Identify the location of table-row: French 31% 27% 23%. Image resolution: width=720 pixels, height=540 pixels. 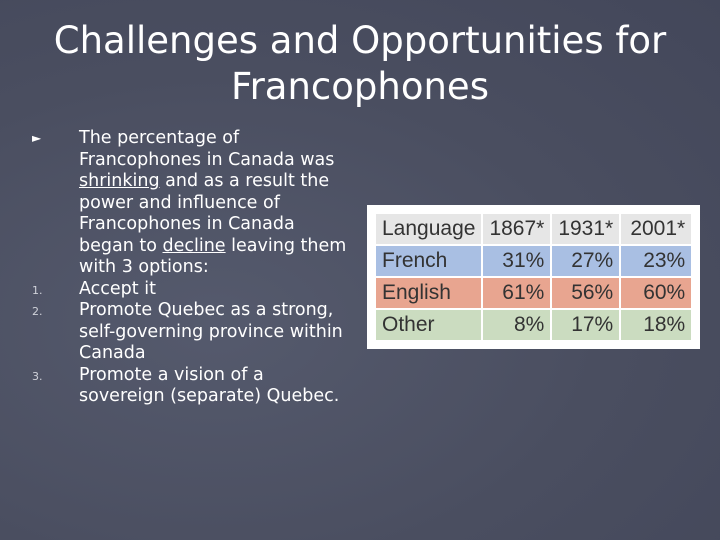
(533, 261).